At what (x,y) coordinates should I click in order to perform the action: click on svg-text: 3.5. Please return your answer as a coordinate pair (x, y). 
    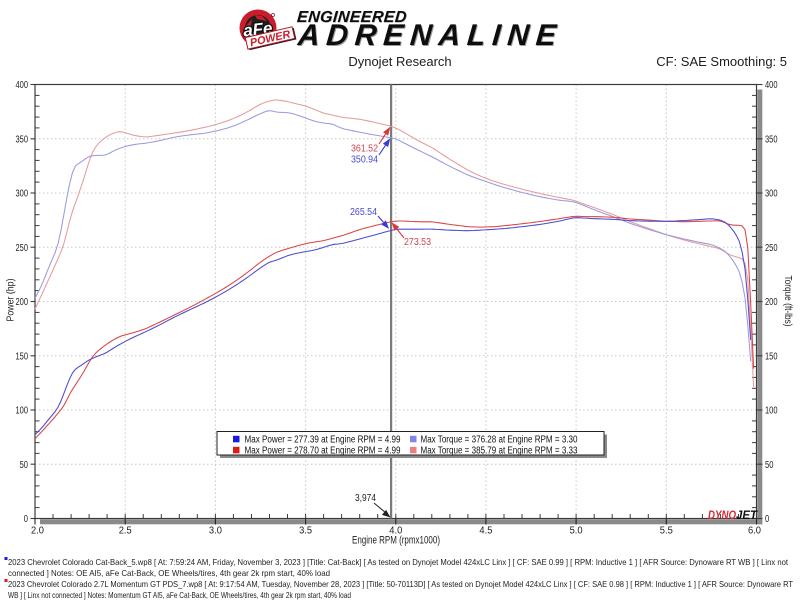
    Looking at the image, I should click on (305, 531).